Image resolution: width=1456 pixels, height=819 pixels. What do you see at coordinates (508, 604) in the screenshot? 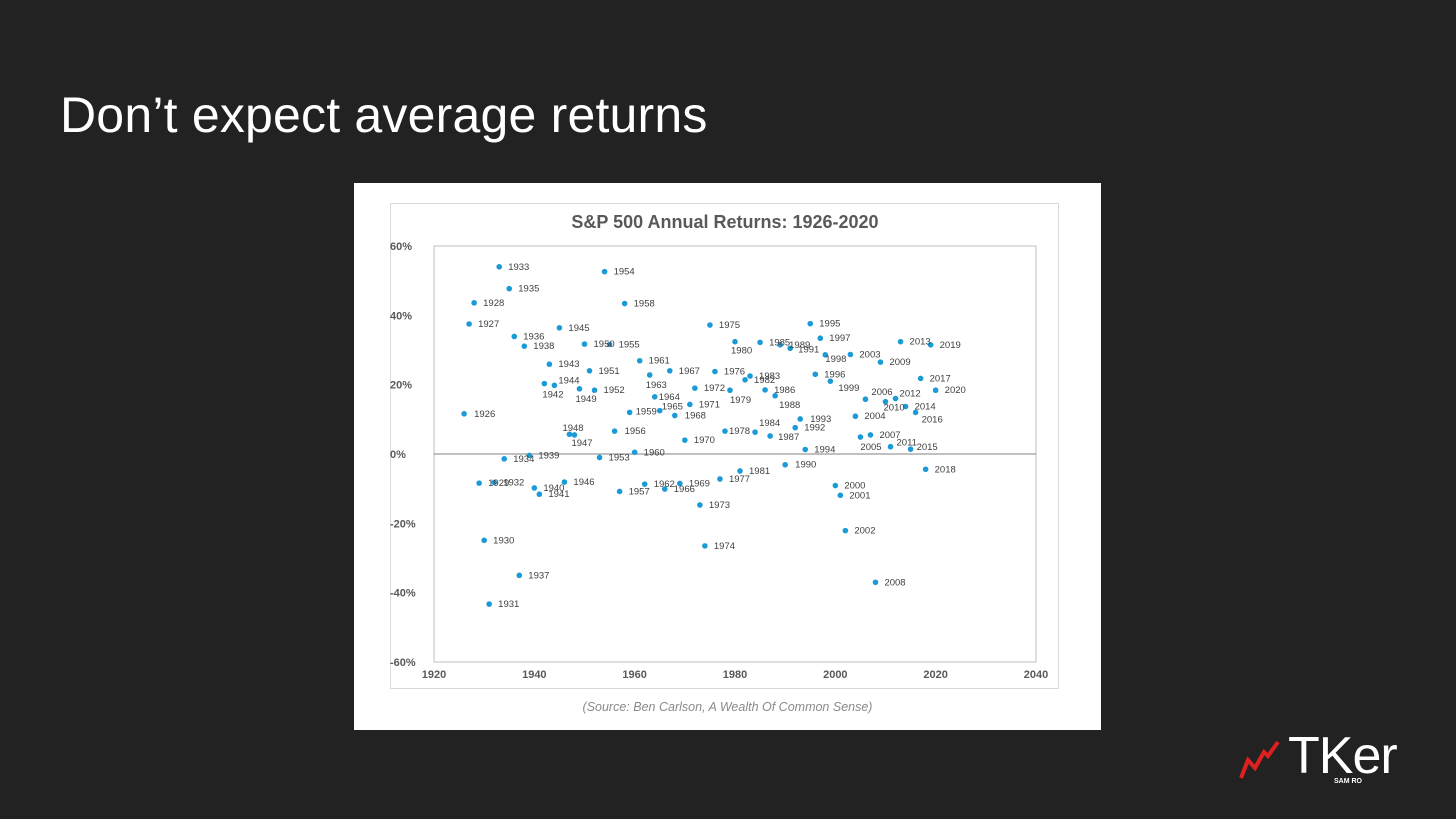
I see `data-point-label: 1931` at bounding box center [508, 604].